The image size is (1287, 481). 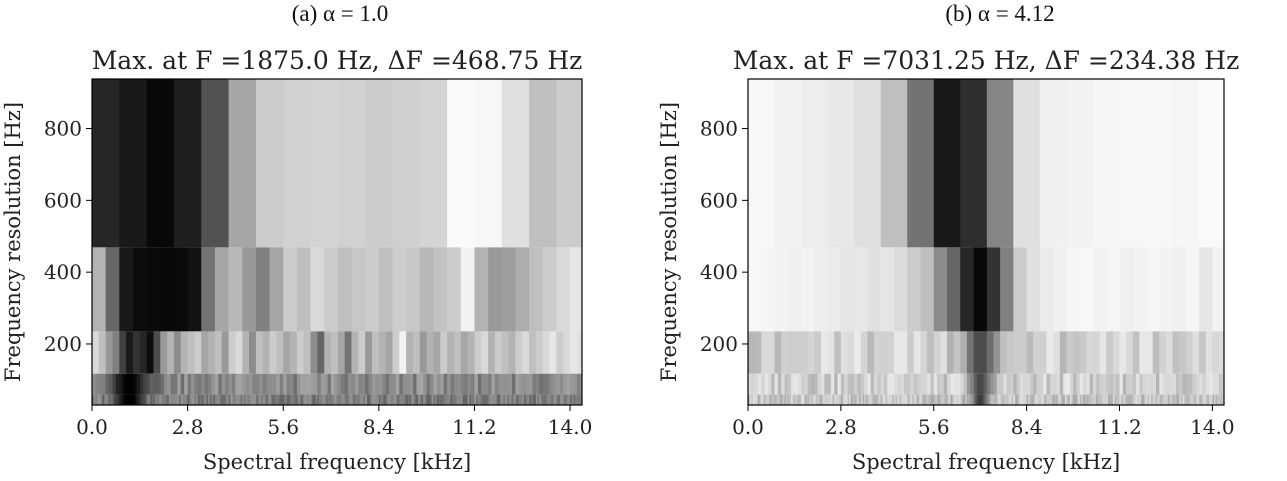 What do you see at coordinates (379, 427) in the screenshot?
I see `x-tick-label: 8.4` at bounding box center [379, 427].